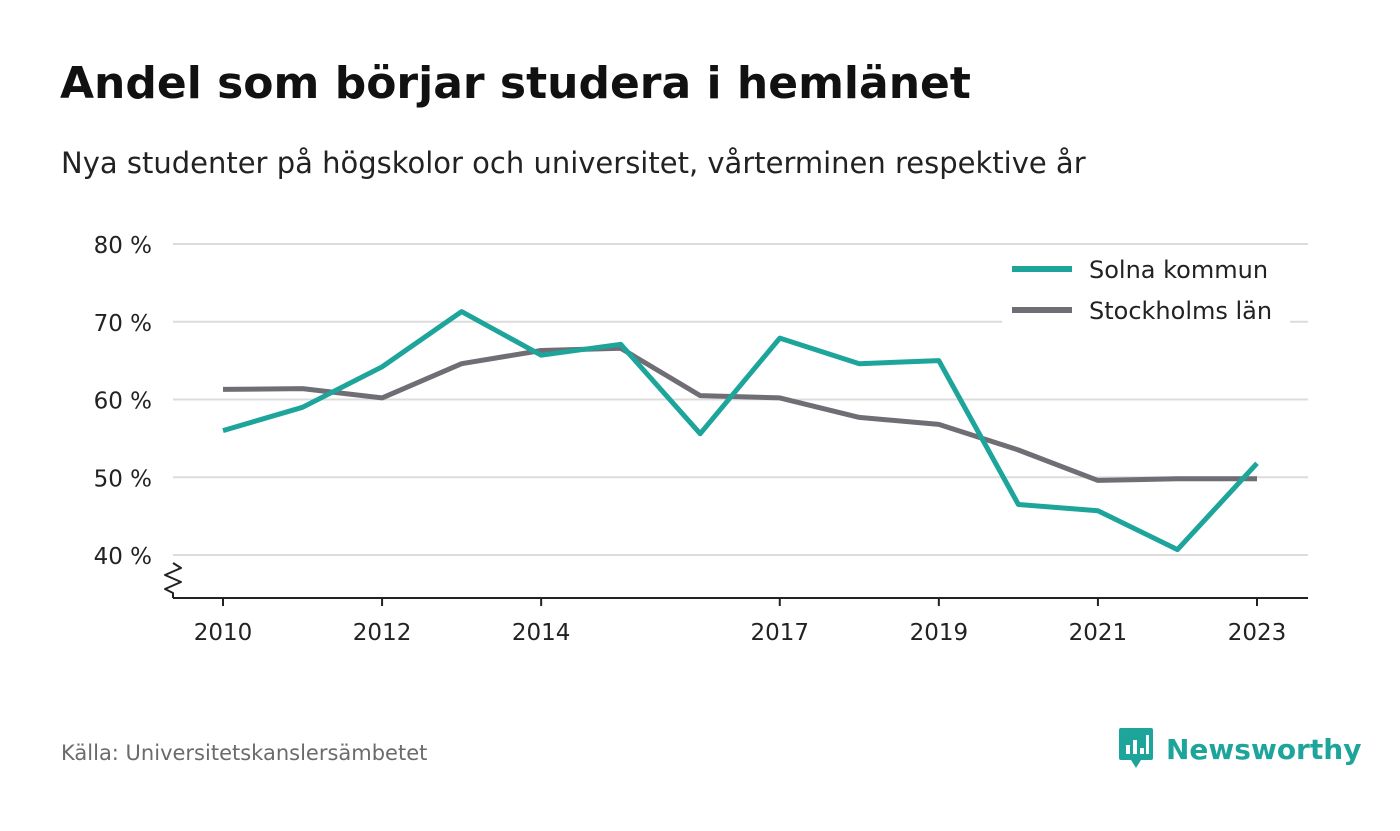 The image size is (1400, 831). Describe the element at coordinates (515, 83) in the screenshot. I see `chart-title: Andel som börjar studera i hemlänet` at that location.